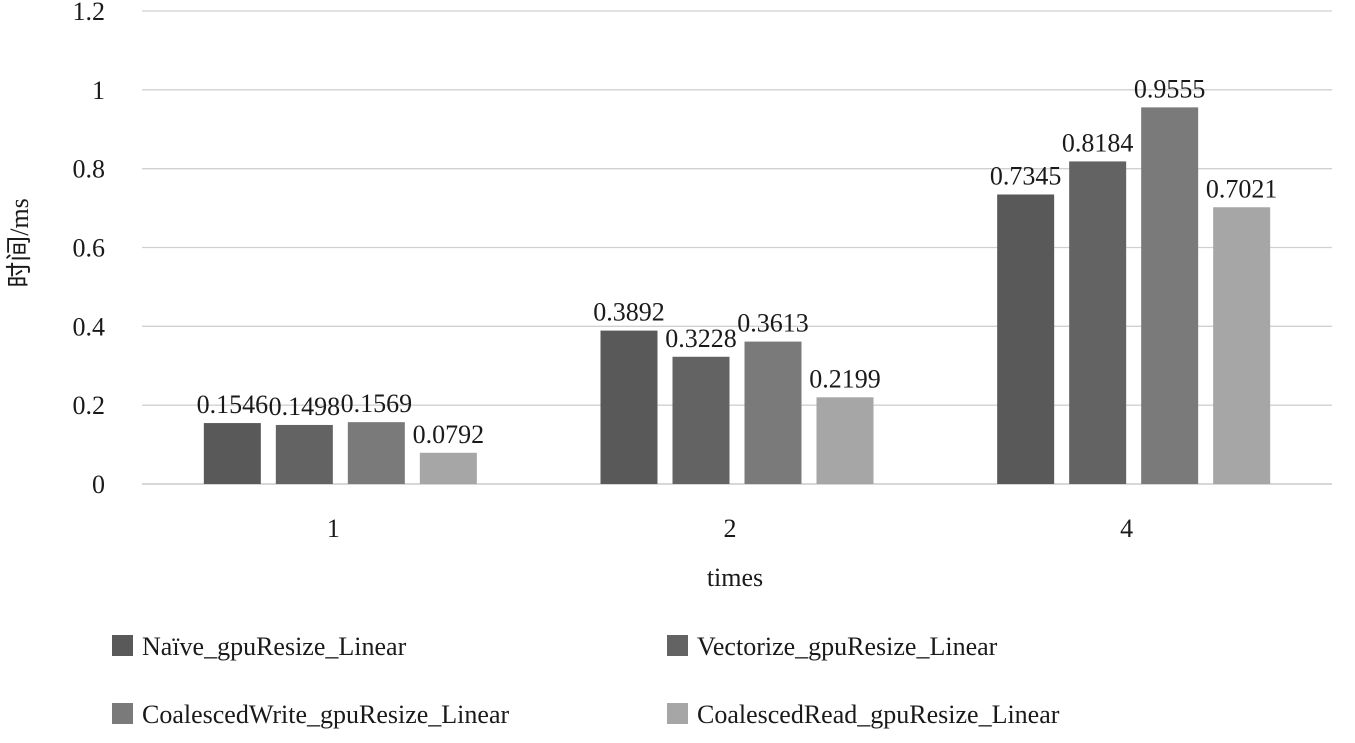  I want to click on x-tick-label: 4, so click(1126, 528).